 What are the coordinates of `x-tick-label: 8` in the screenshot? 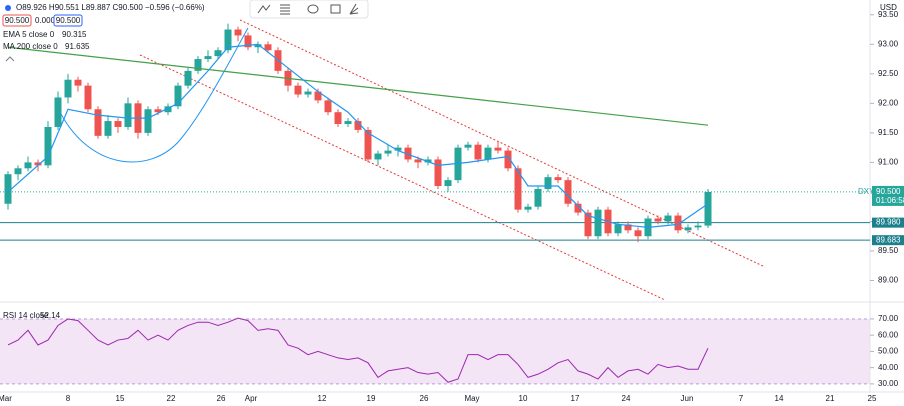 It's located at (68, 398).